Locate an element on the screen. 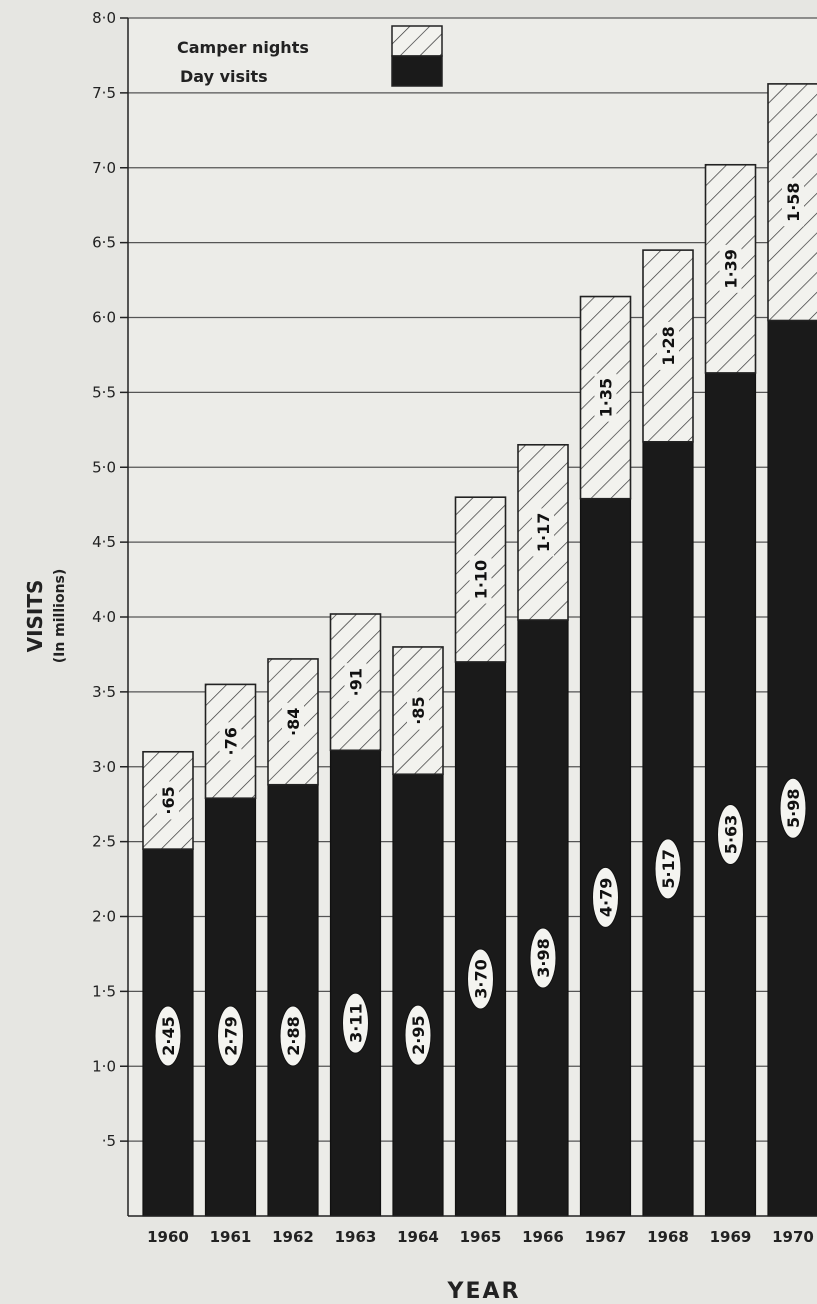 Image resolution: width=817 pixels, height=1304 pixels. data-label-camper-nights-1969: 1·39 is located at coordinates (730, 268).